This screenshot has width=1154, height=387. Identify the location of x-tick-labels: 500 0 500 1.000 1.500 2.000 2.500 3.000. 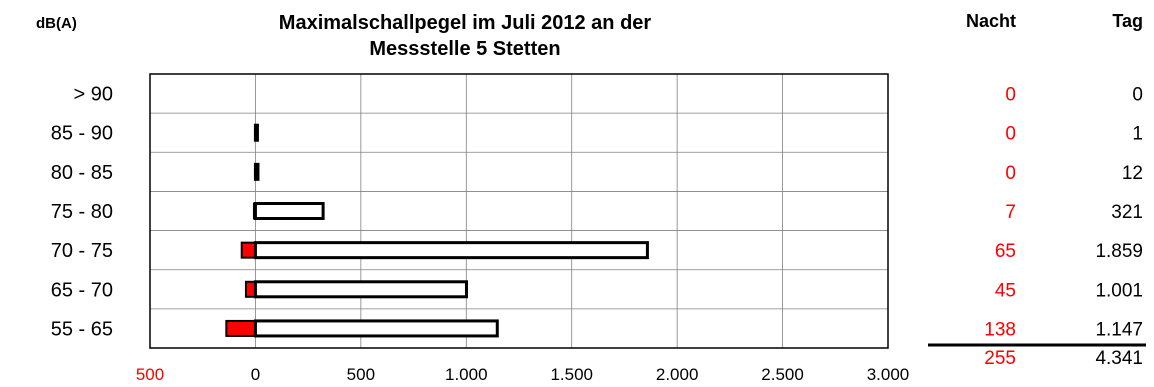
(522, 374).